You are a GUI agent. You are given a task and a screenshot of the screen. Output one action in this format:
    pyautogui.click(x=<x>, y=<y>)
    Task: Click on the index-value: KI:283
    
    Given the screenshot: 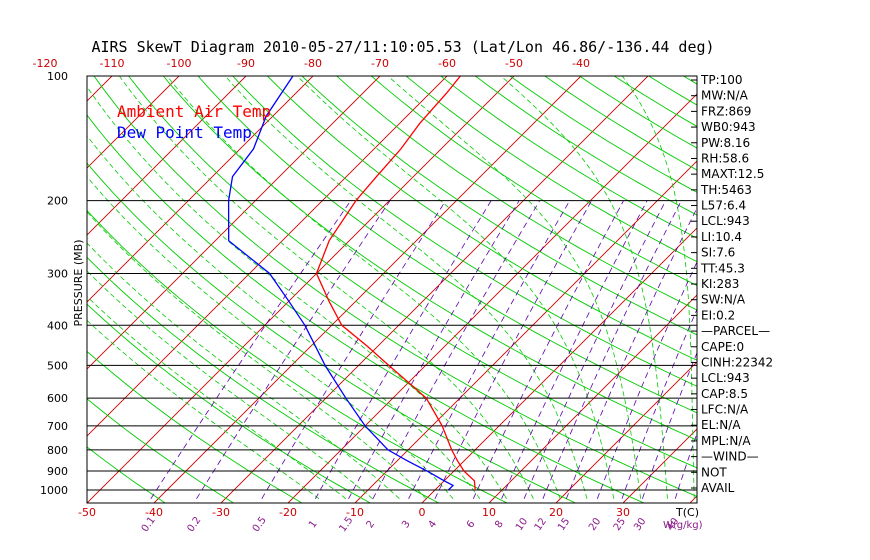 What is the action you would take?
    pyautogui.click(x=720, y=284)
    